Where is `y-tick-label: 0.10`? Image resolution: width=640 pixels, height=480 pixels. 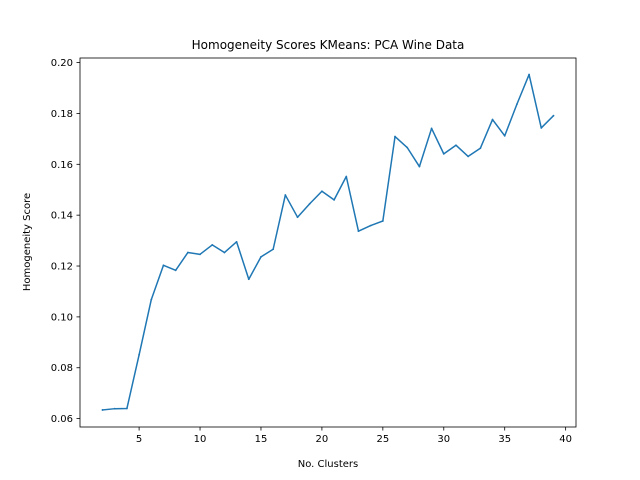 y-tick-label: 0.10 is located at coordinates (62, 317).